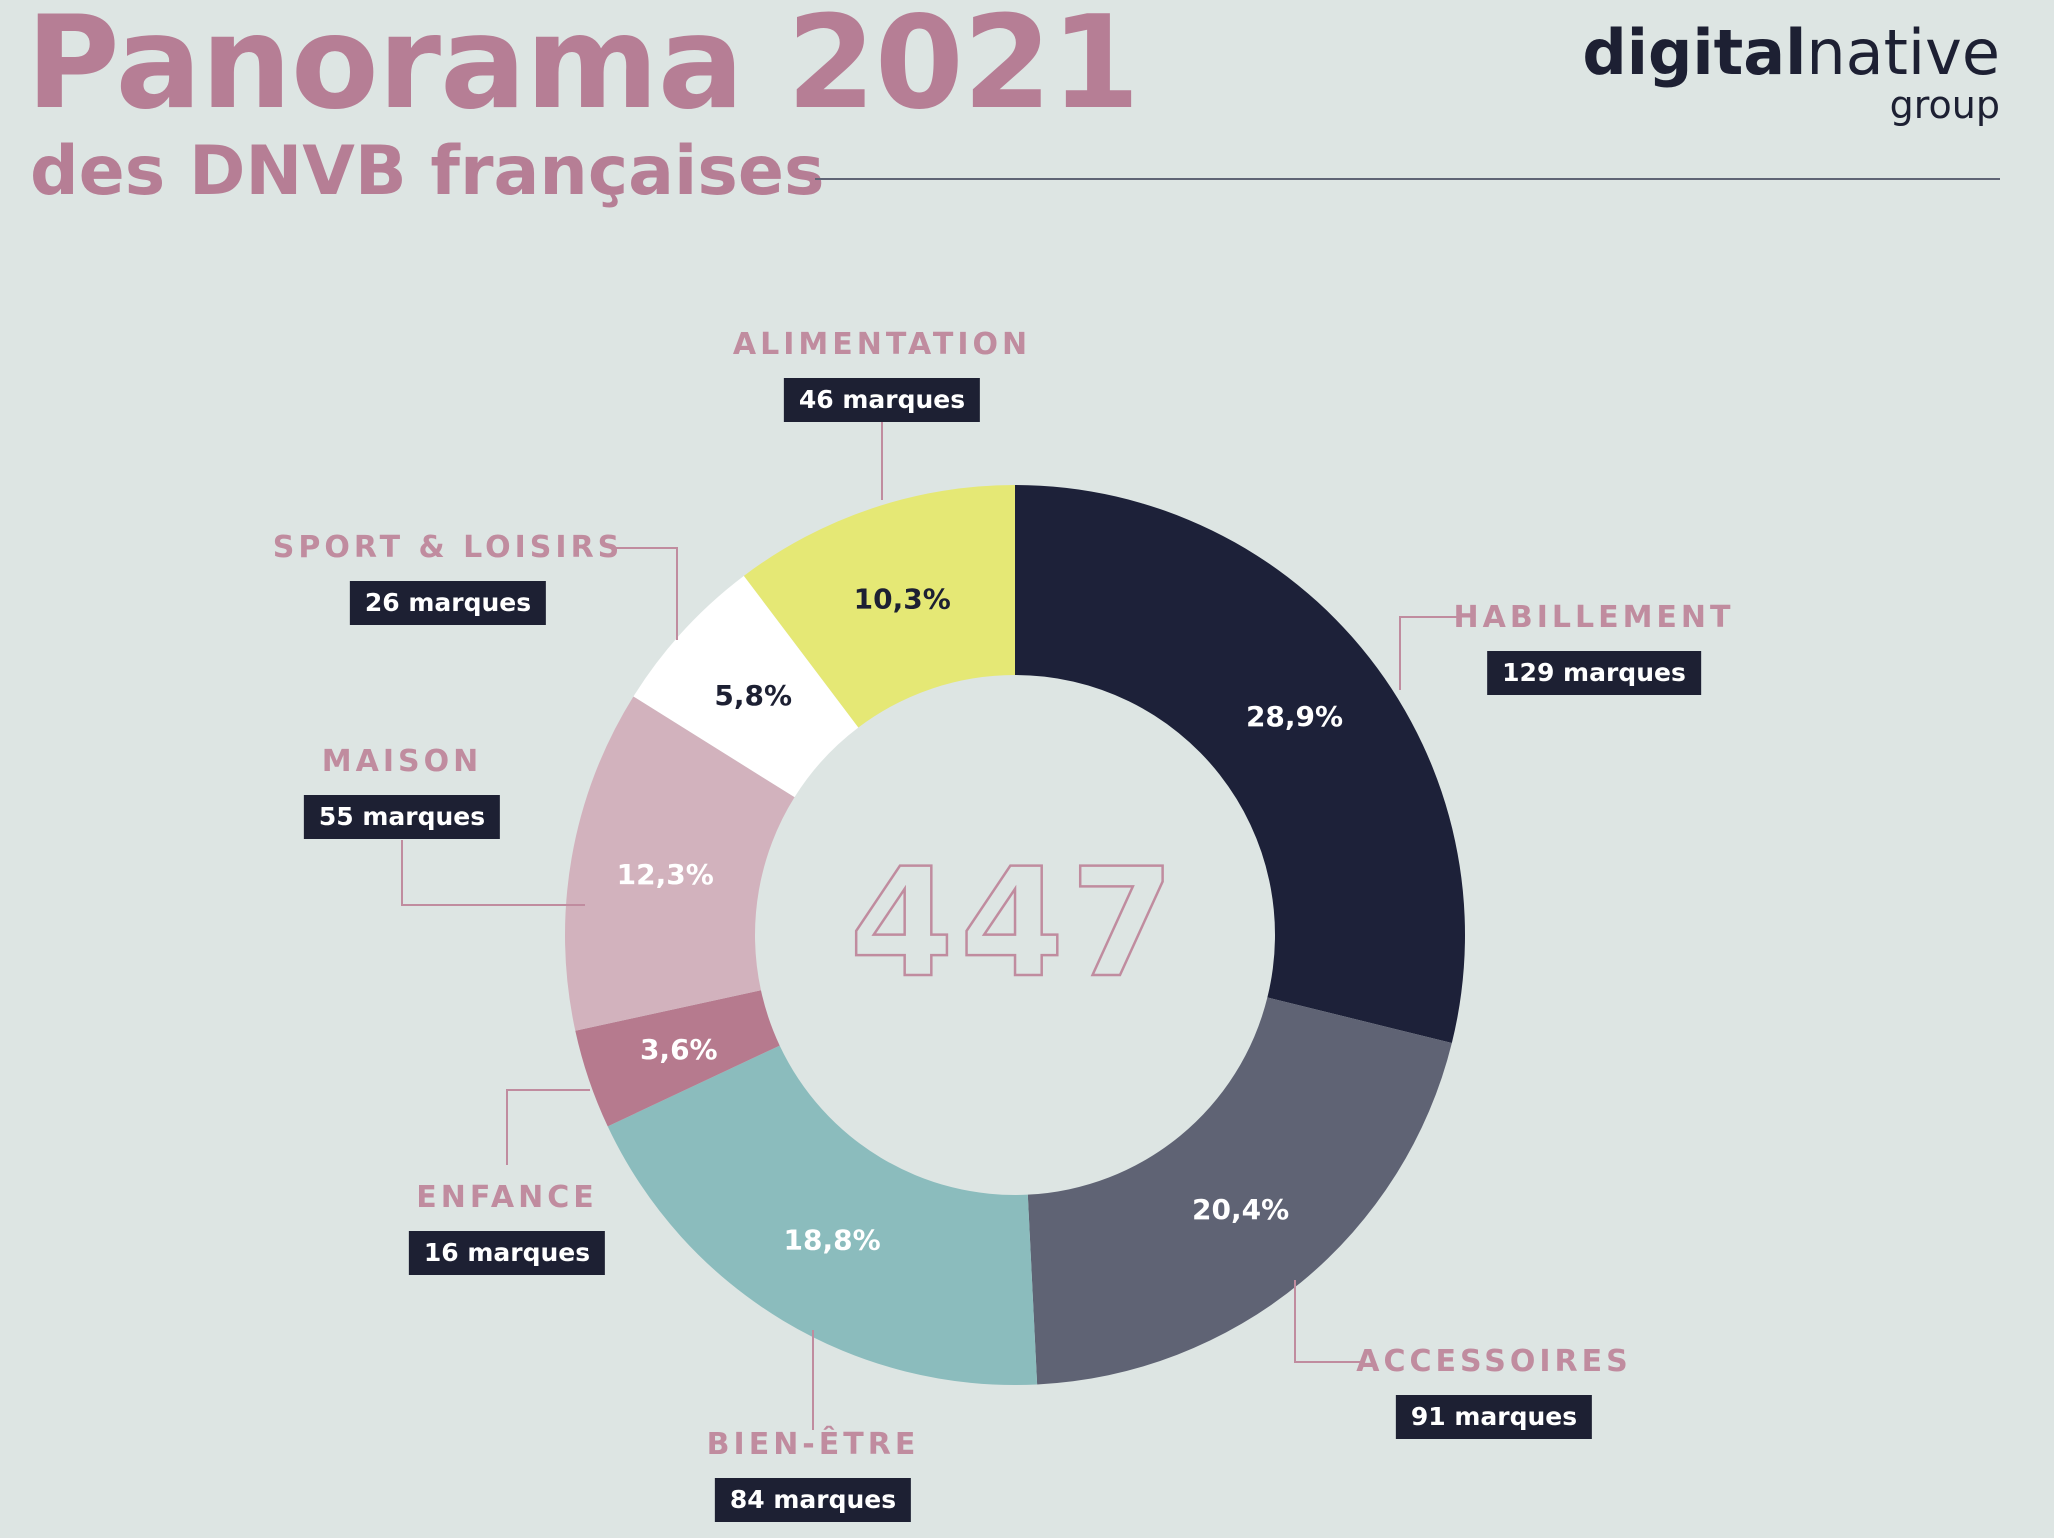 This screenshot has height=1538, width=2054. What do you see at coordinates (427, 171) in the screenshot?
I see `page-subtitle: des DNVB françaises` at bounding box center [427, 171].